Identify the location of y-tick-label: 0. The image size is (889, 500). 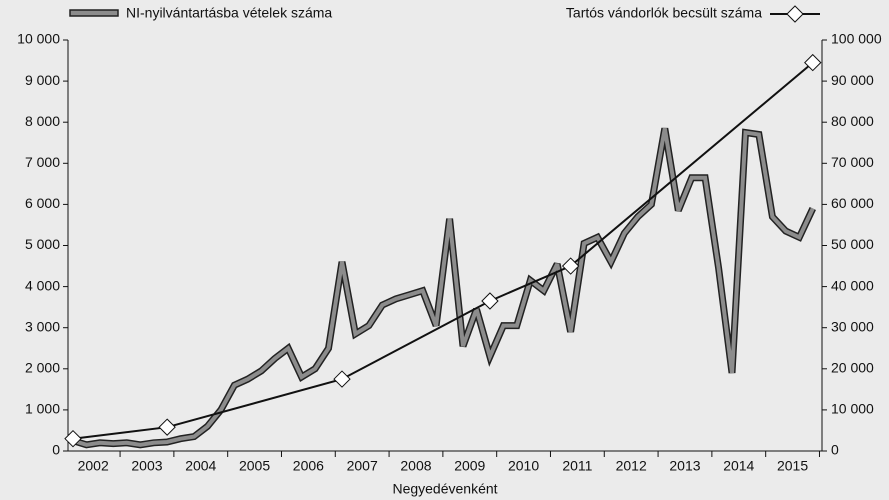
(56, 450).